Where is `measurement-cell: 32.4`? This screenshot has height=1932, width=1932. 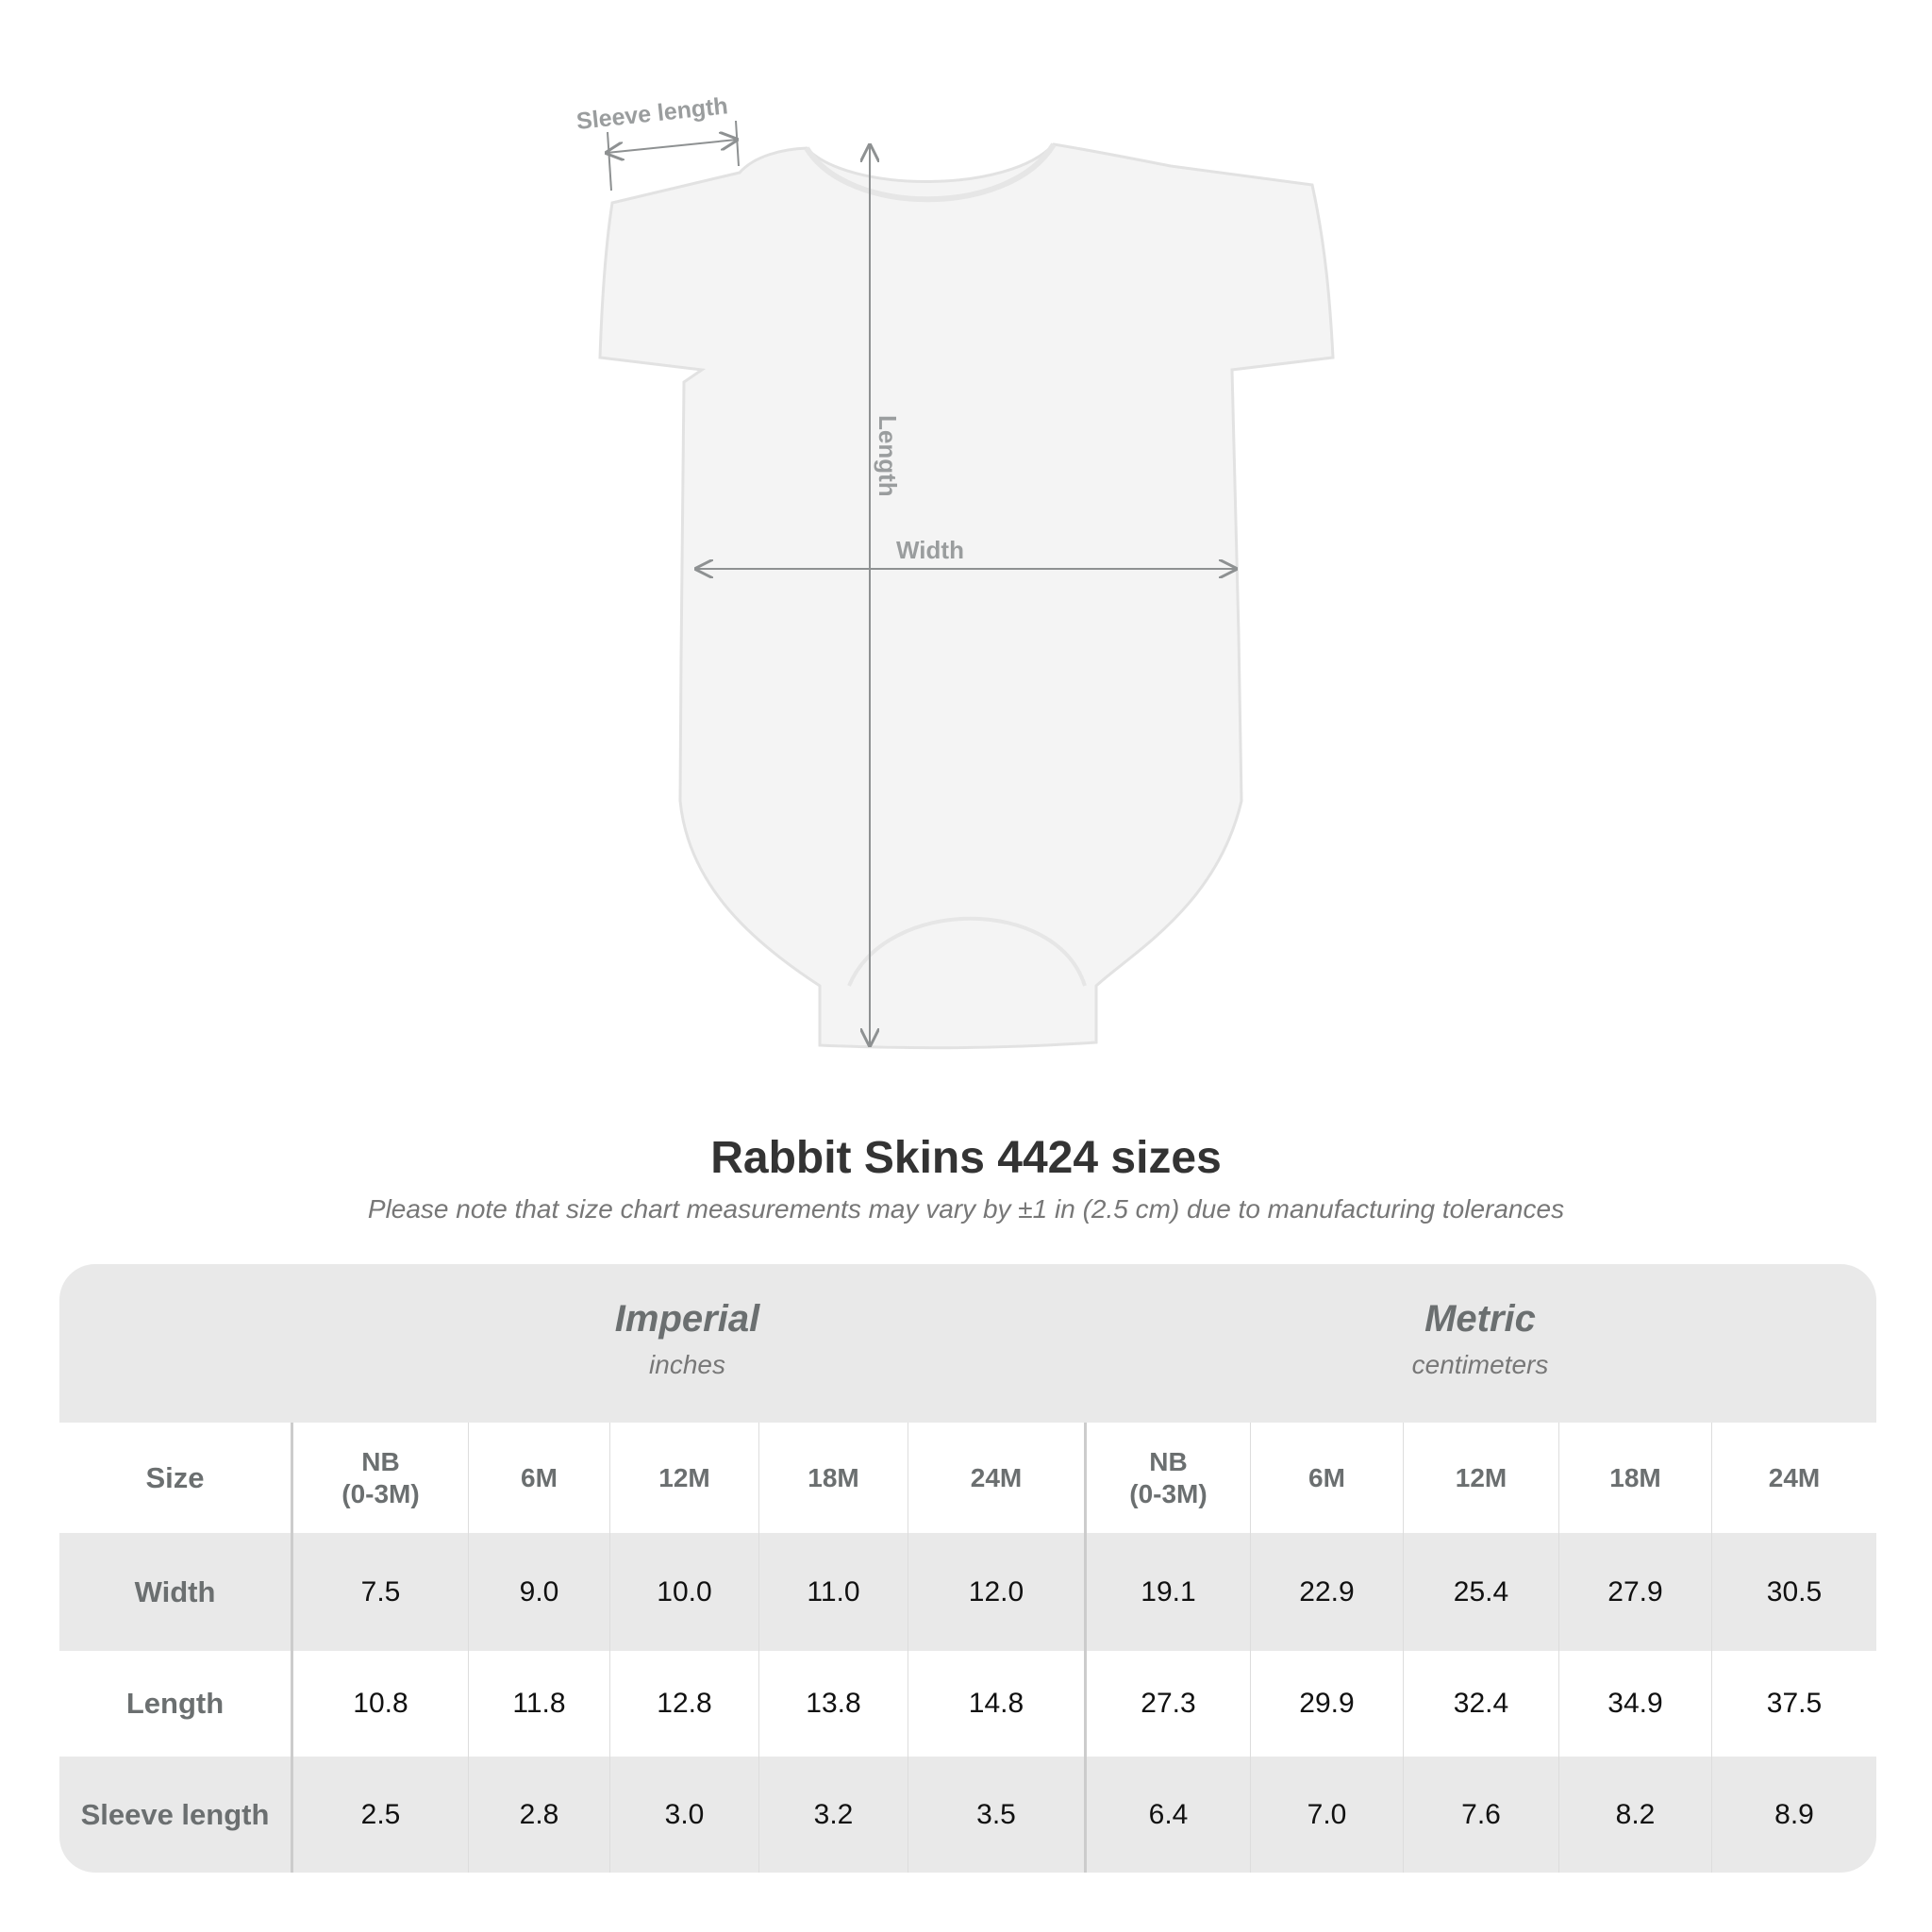 measurement-cell: 32.4 is located at coordinates (1481, 1704).